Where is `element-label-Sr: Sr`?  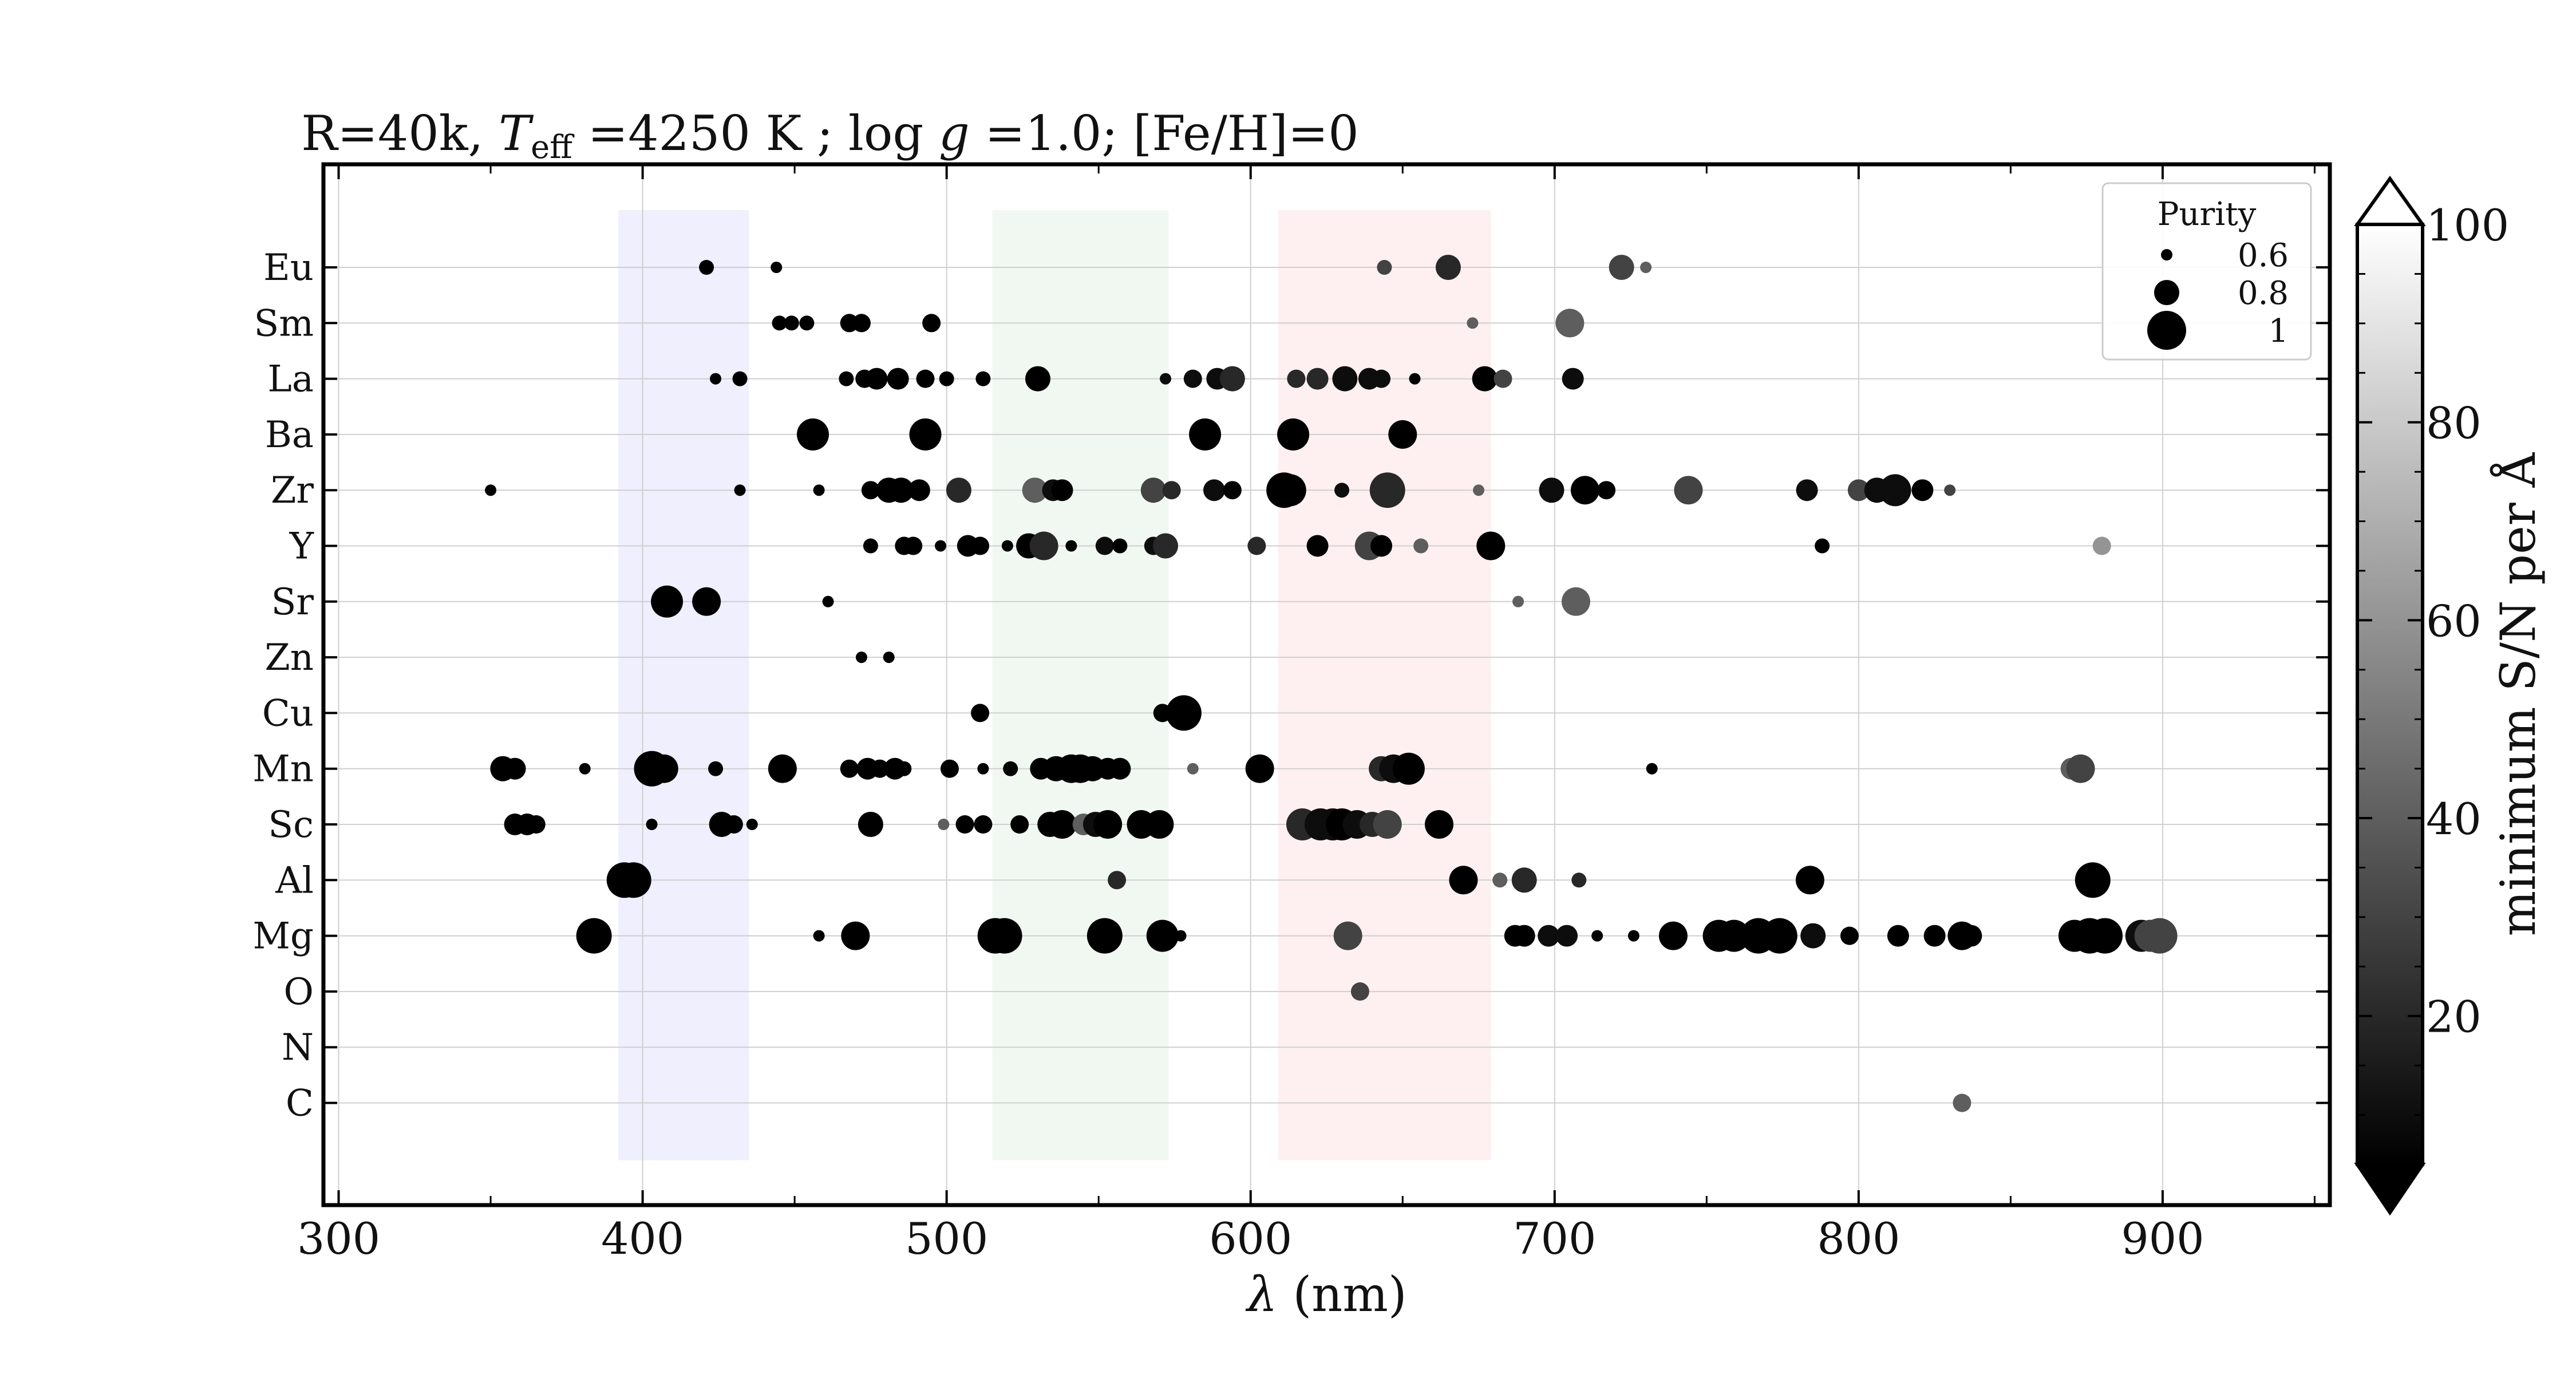 element-label-Sr: Sr is located at coordinates (292, 602).